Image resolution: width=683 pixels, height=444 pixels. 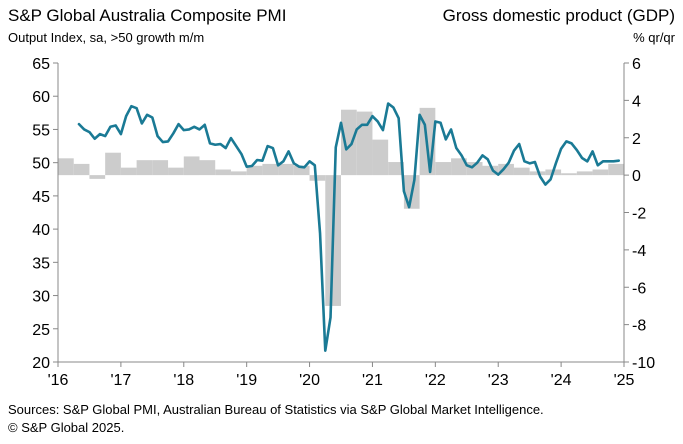 What do you see at coordinates (41, 64) in the screenshot?
I see `left-tick-label: 65` at bounding box center [41, 64].